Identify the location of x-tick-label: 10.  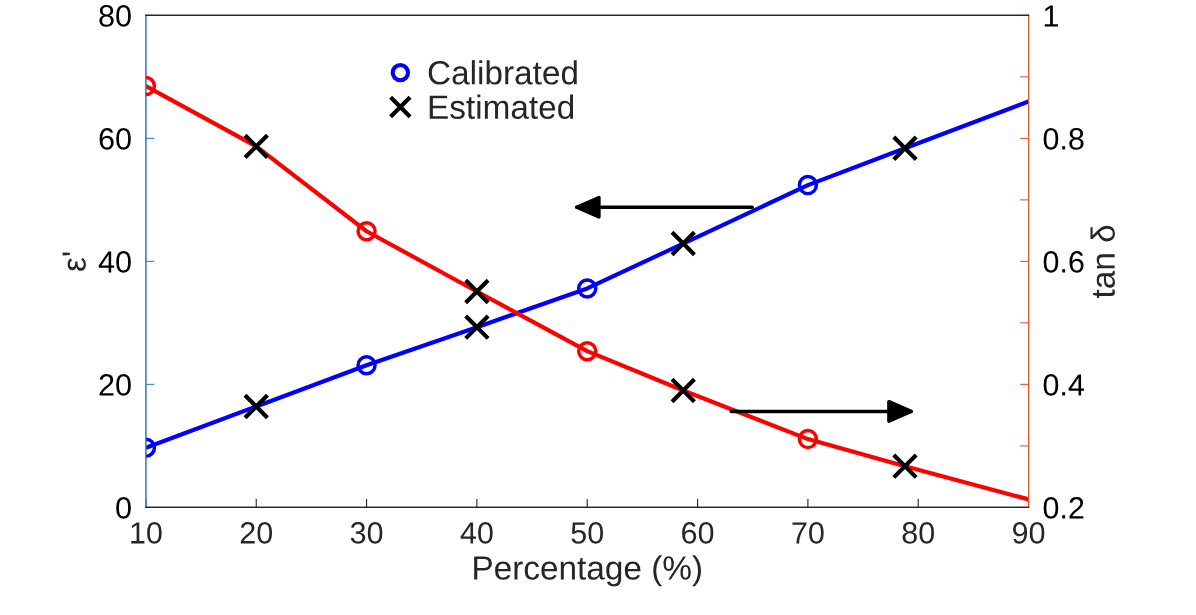
(146, 533).